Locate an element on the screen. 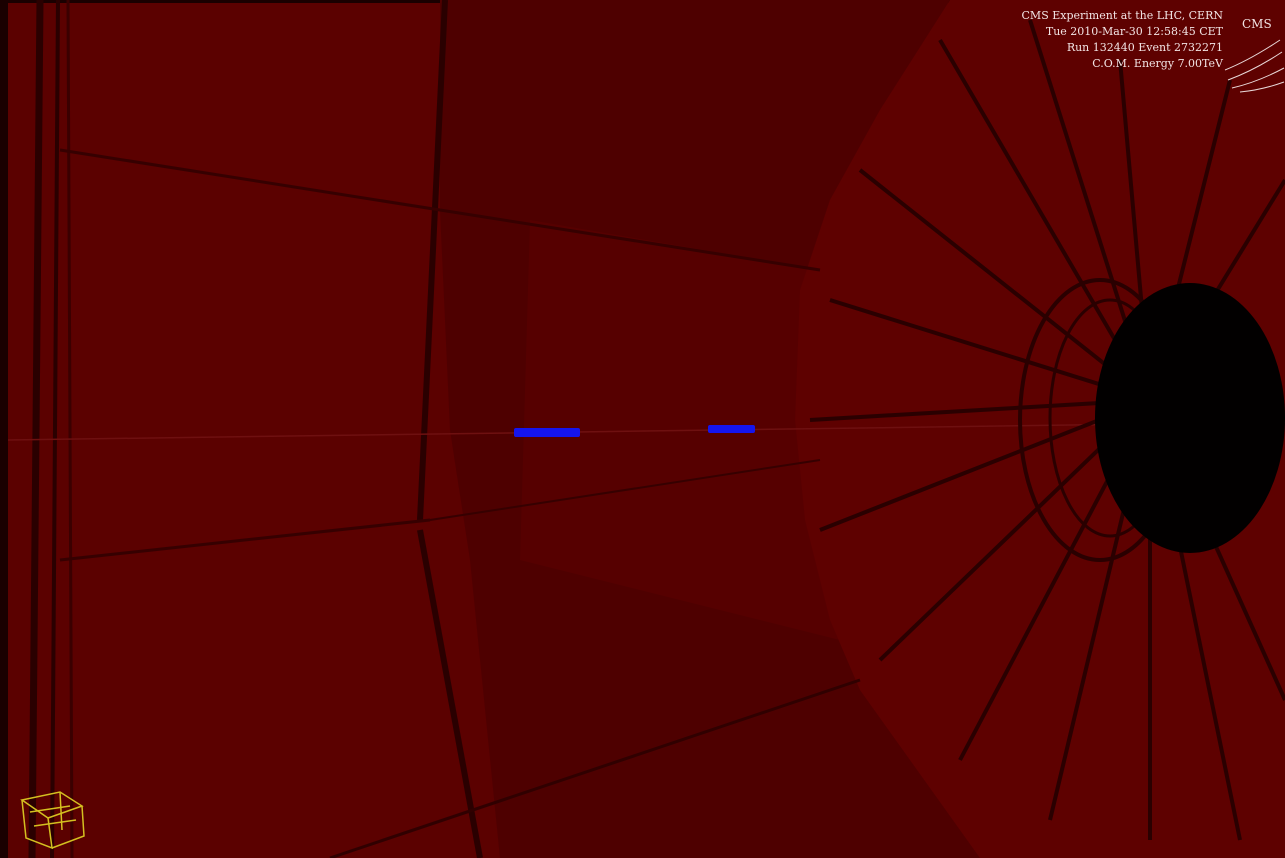 The height and width of the screenshot is (858, 1285). barrel-seam-top is located at coordinates (250, 180).